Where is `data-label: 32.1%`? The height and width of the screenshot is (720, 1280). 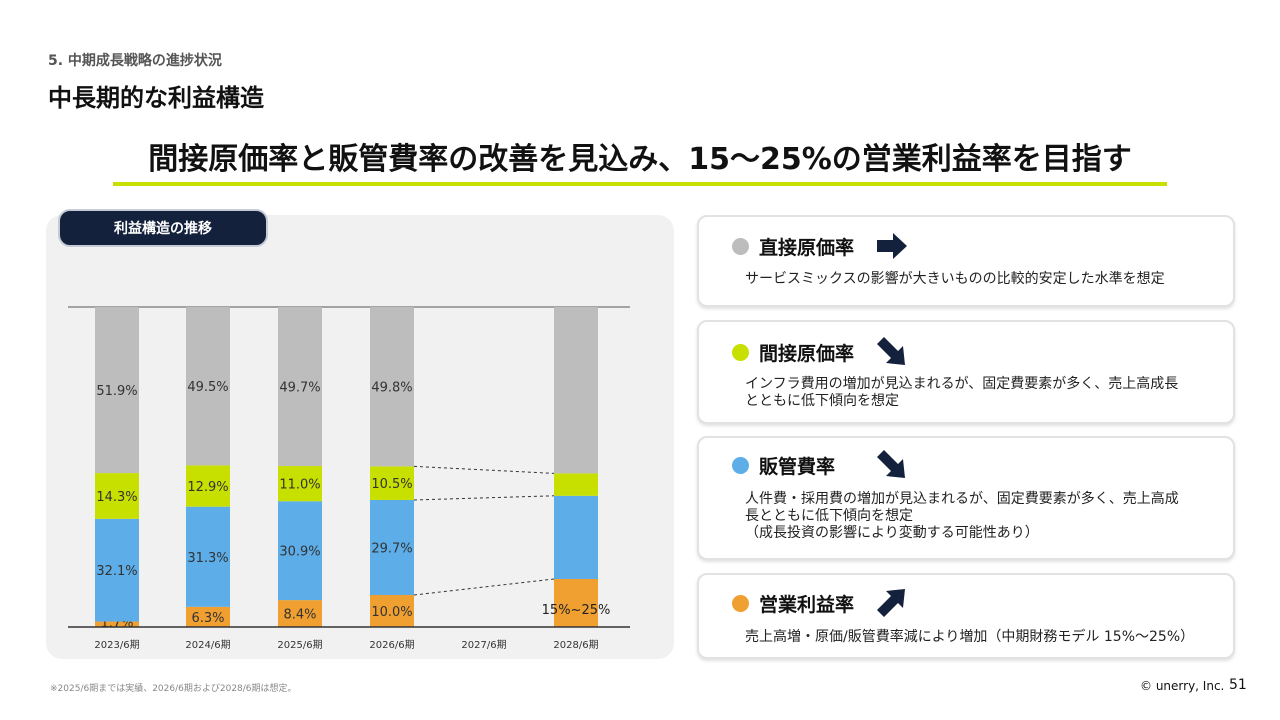 data-label: 32.1% is located at coordinates (116, 571).